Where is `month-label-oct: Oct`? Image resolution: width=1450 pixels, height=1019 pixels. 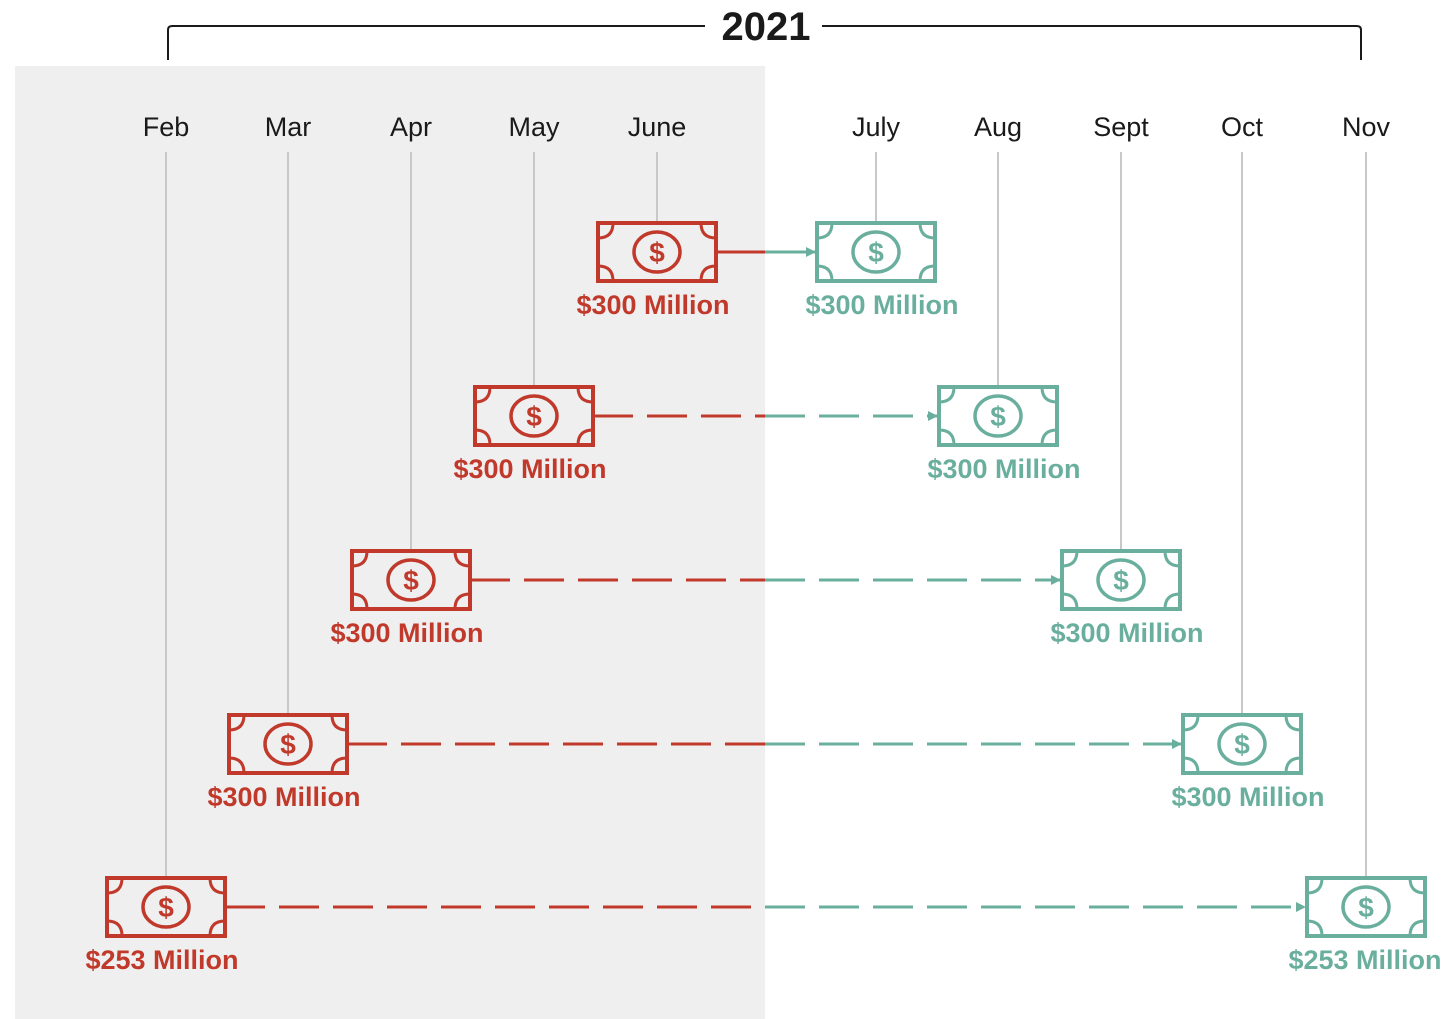 month-label-oct: Oct is located at coordinates (1242, 127).